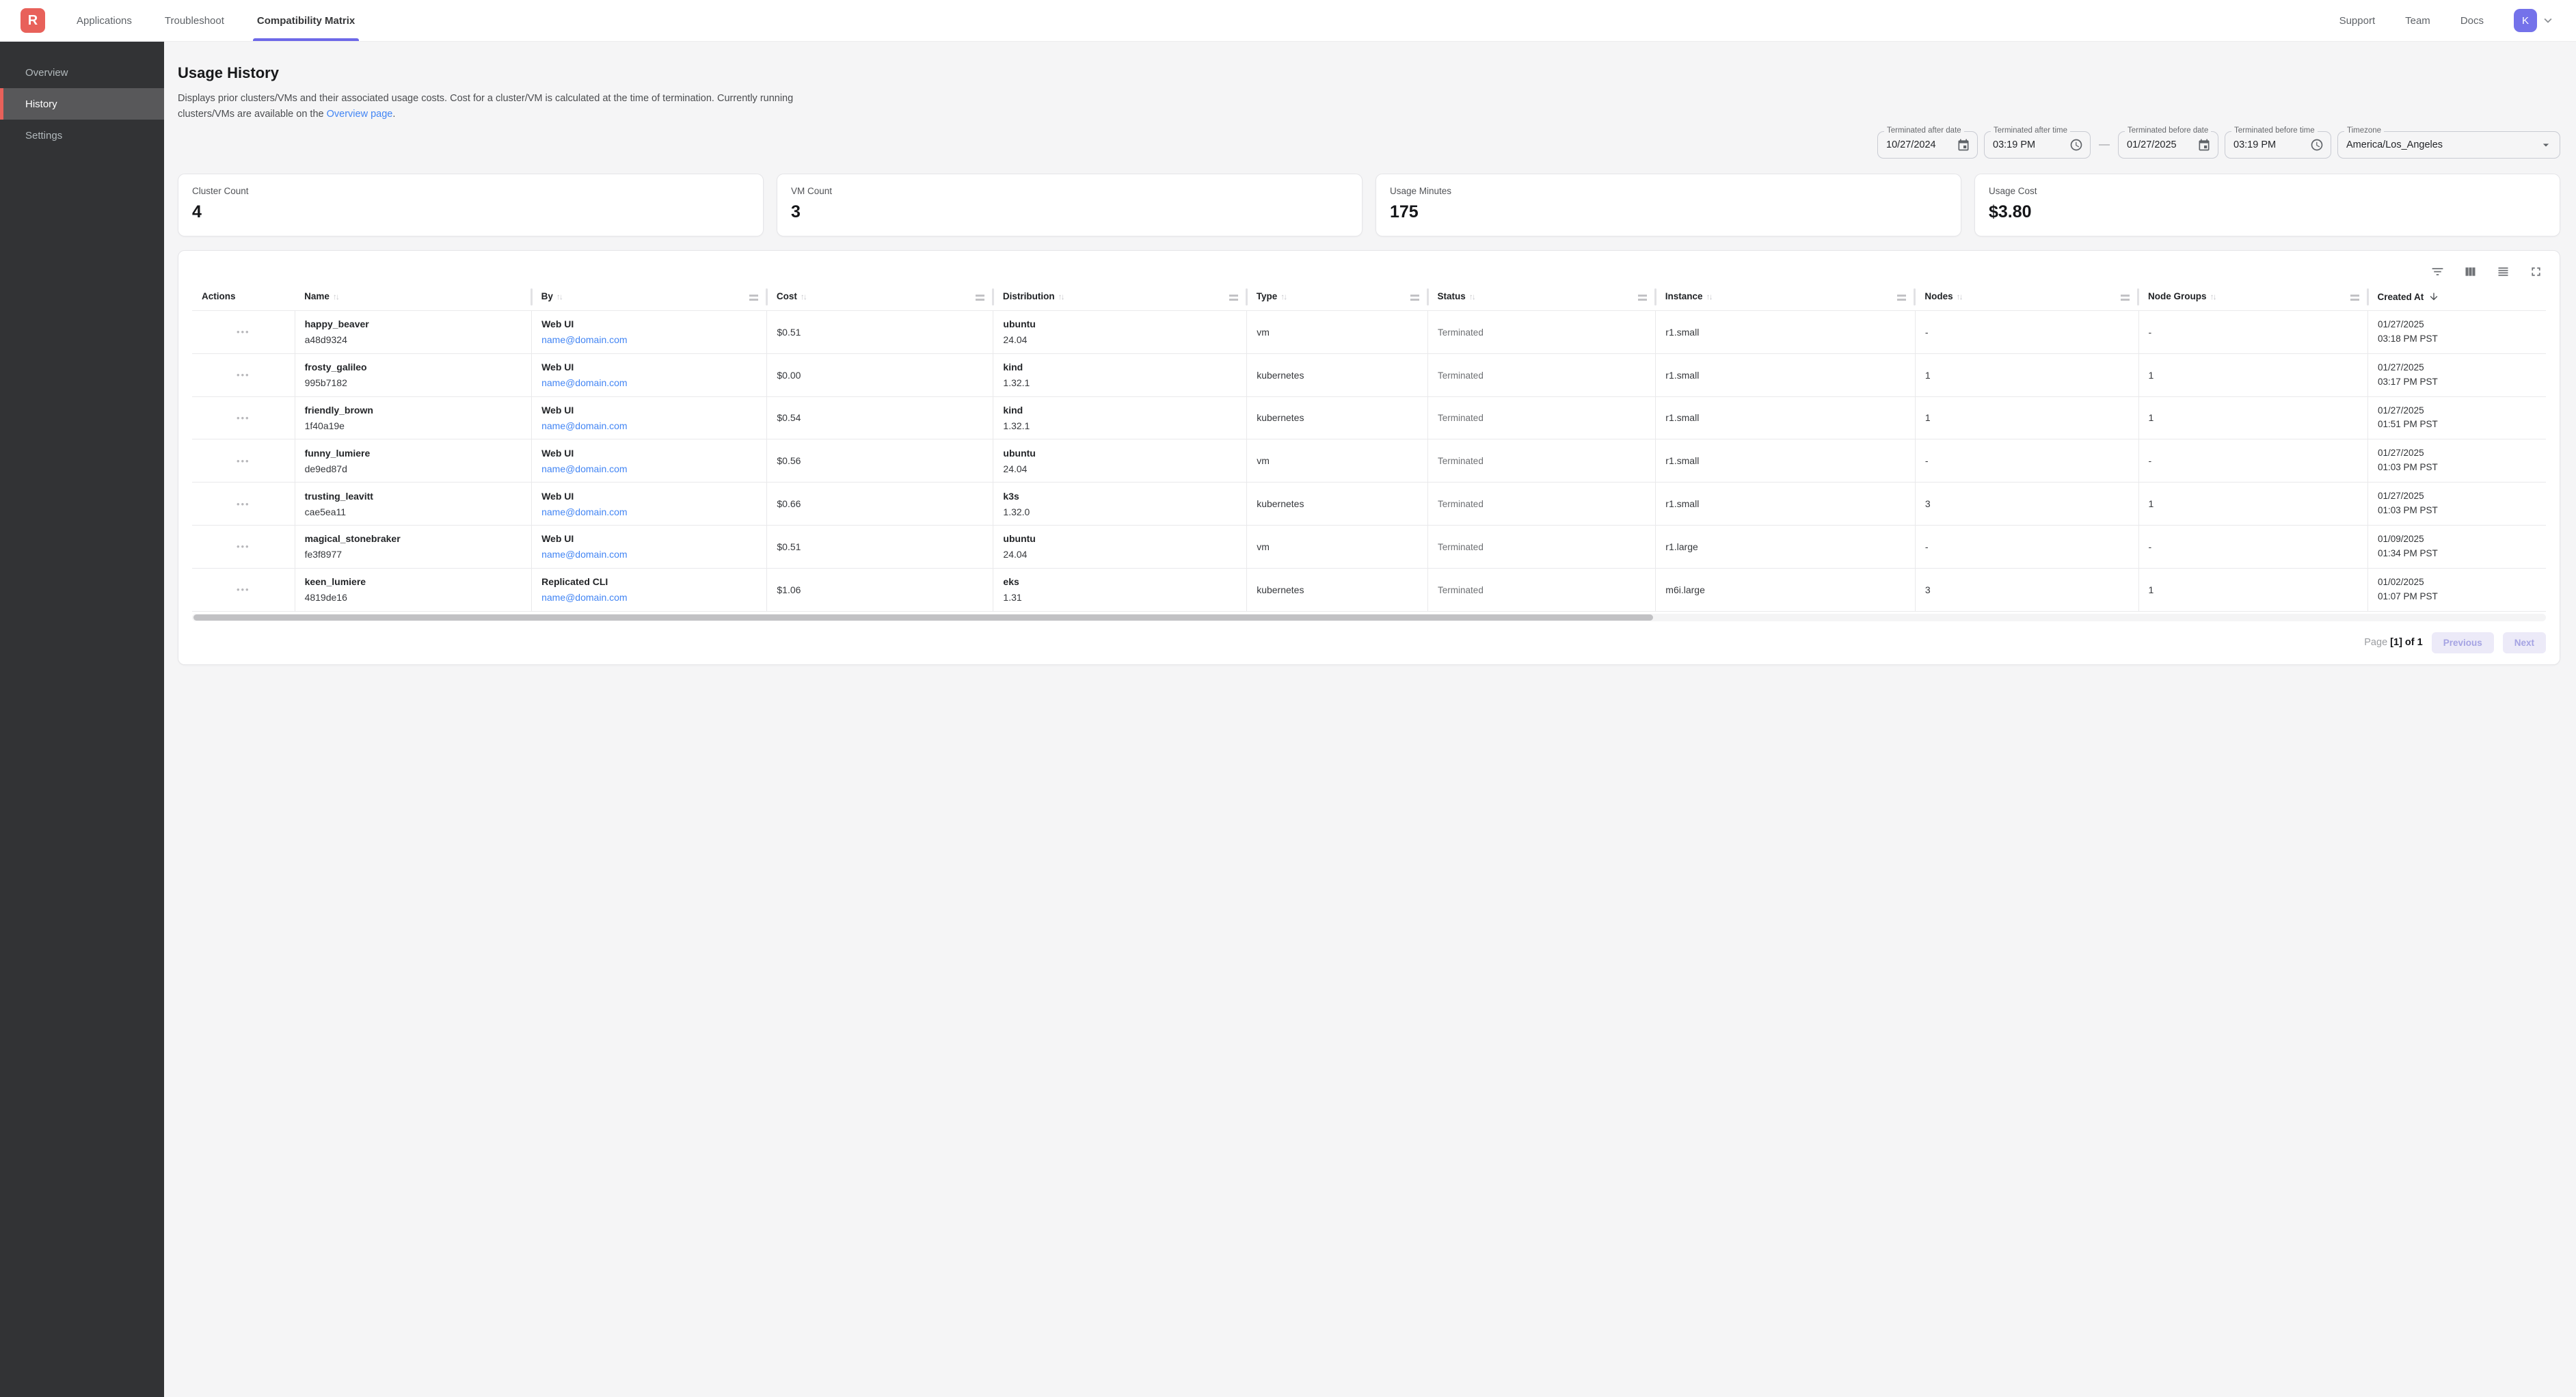 The width and height of the screenshot is (2576, 1397). I want to click on name-cell: funny_lumiere de9ed87d, so click(414, 461).